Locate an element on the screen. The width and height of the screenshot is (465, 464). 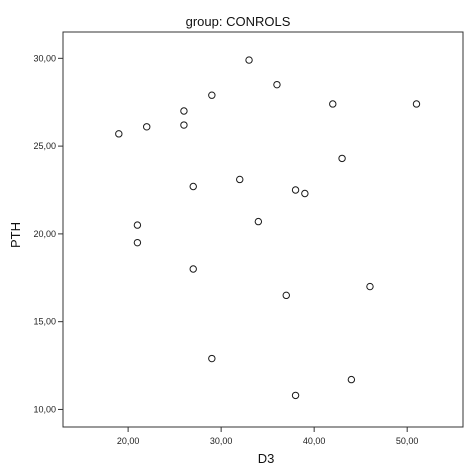
y-axis-title: PTH is located at coordinates (15, 235).